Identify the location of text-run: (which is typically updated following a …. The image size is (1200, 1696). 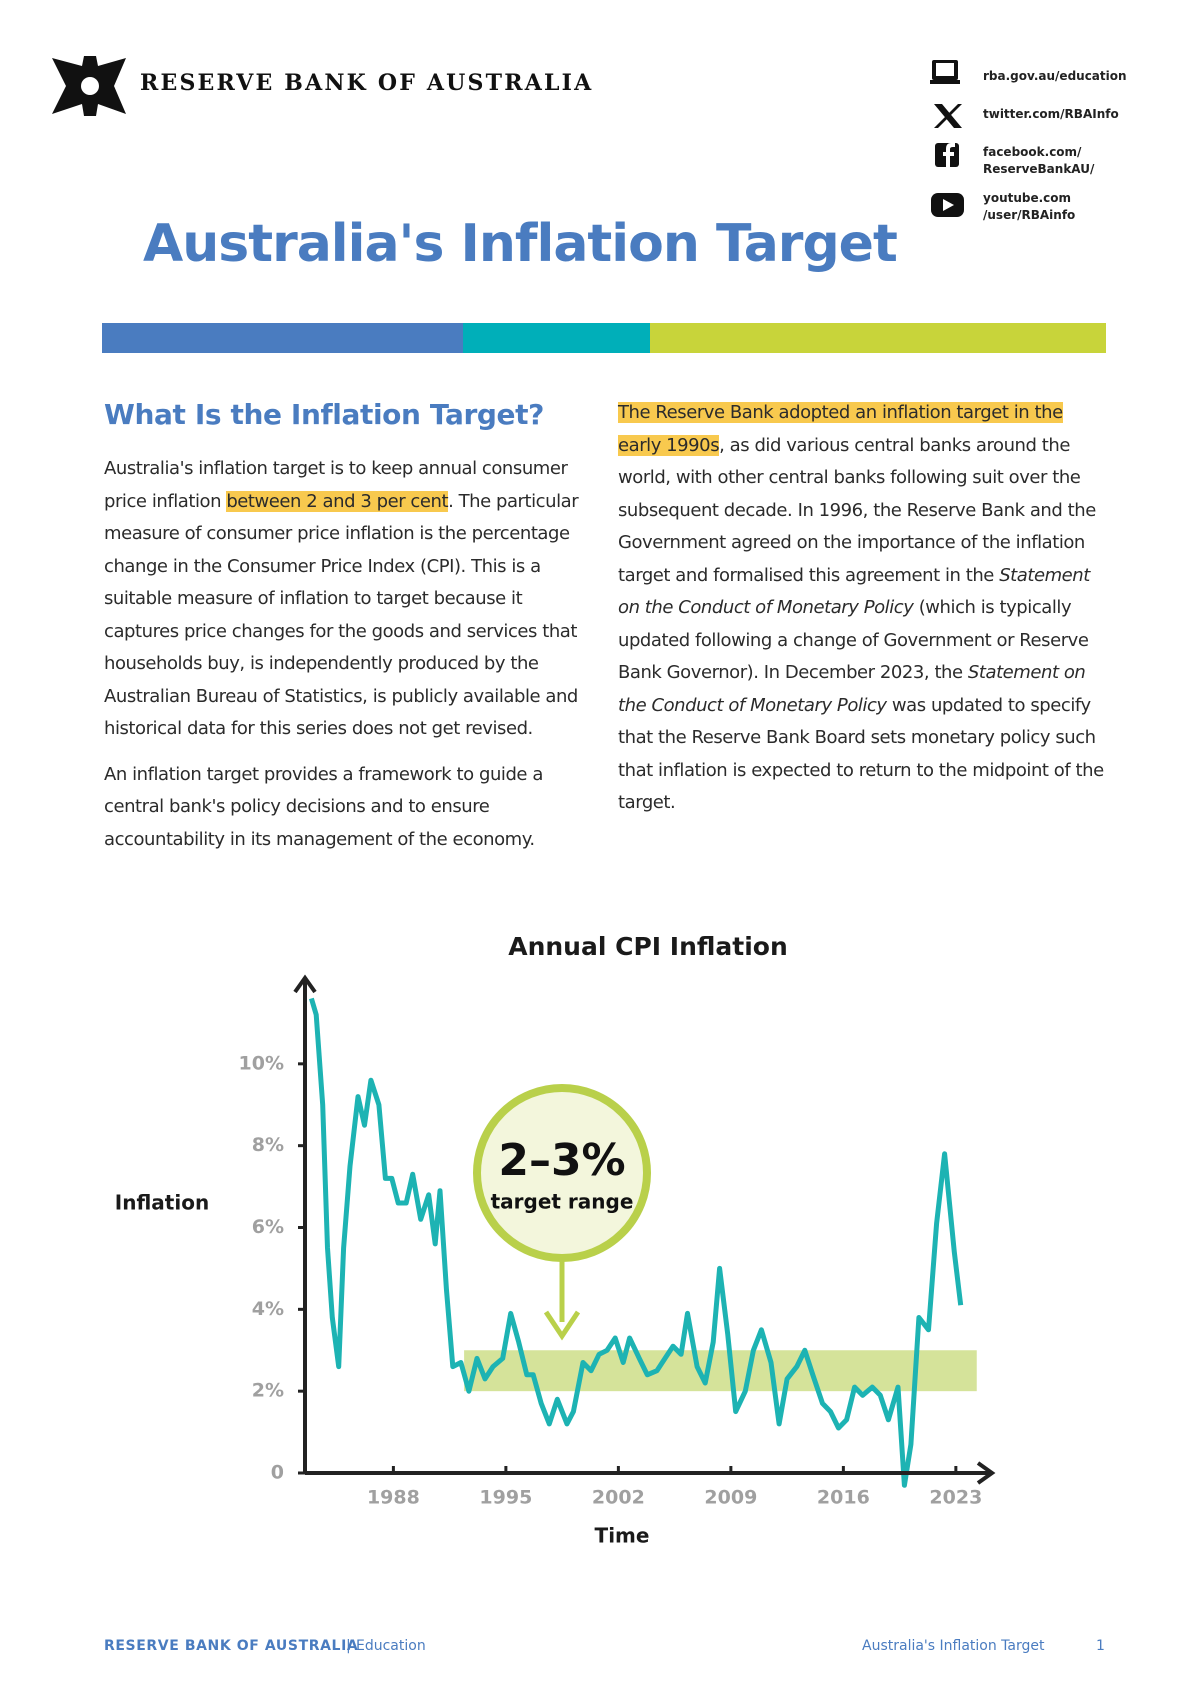
(853, 640).